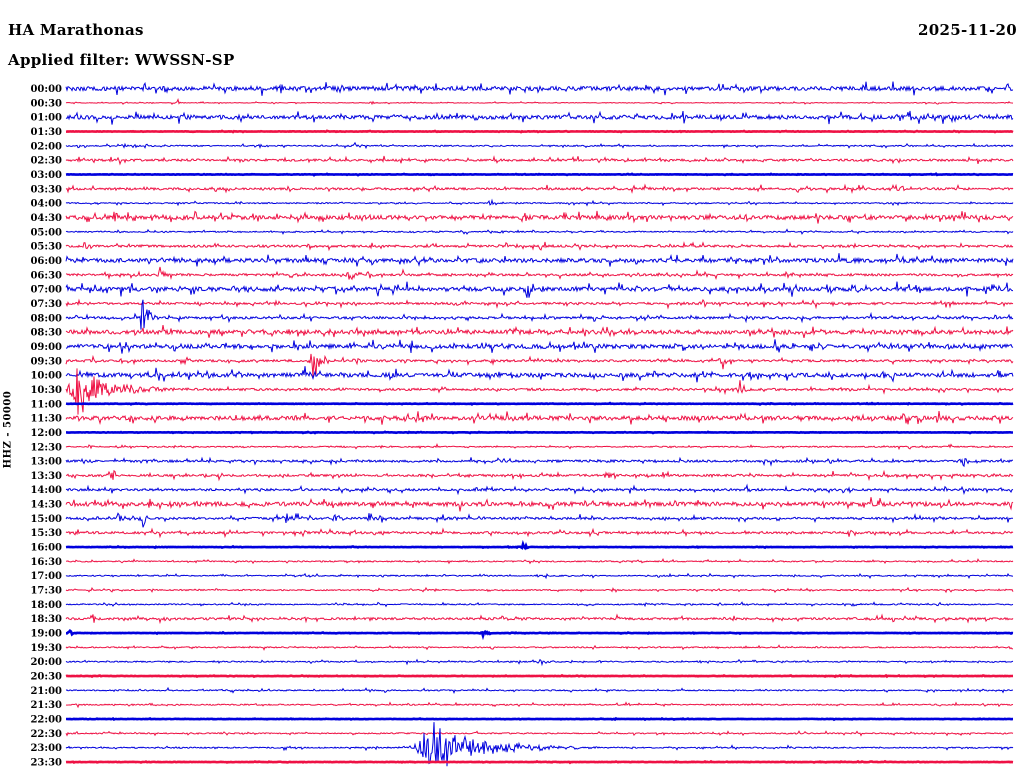 The width and height of the screenshot is (1024, 780). Describe the element at coordinates (46, 247) in the screenshot. I see `time-label: 05:30` at that location.